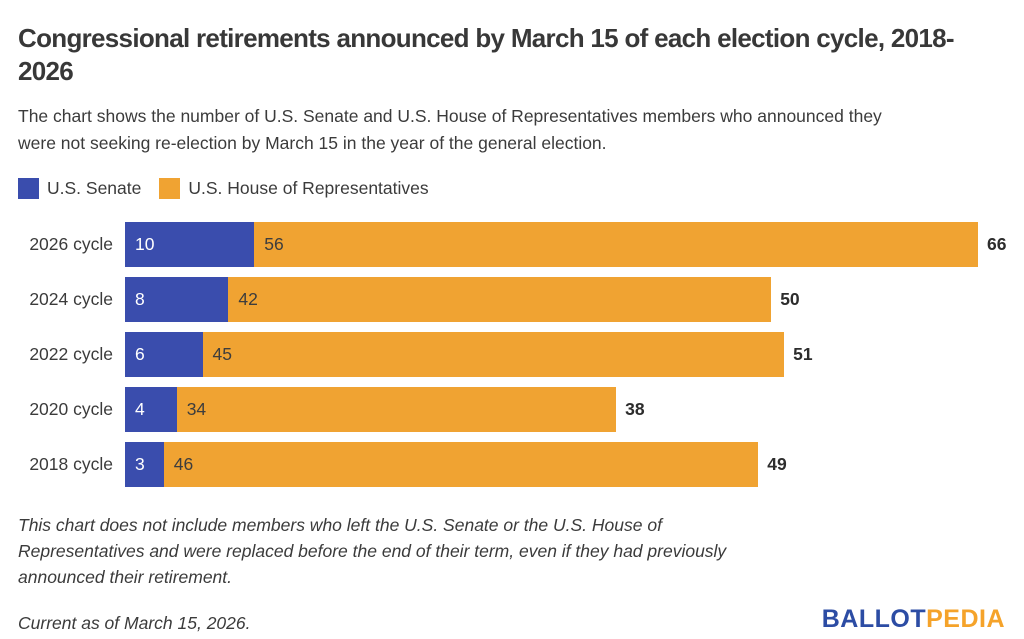 The width and height of the screenshot is (1024, 639). I want to click on senate-value-label: 8, so click(140, 298).